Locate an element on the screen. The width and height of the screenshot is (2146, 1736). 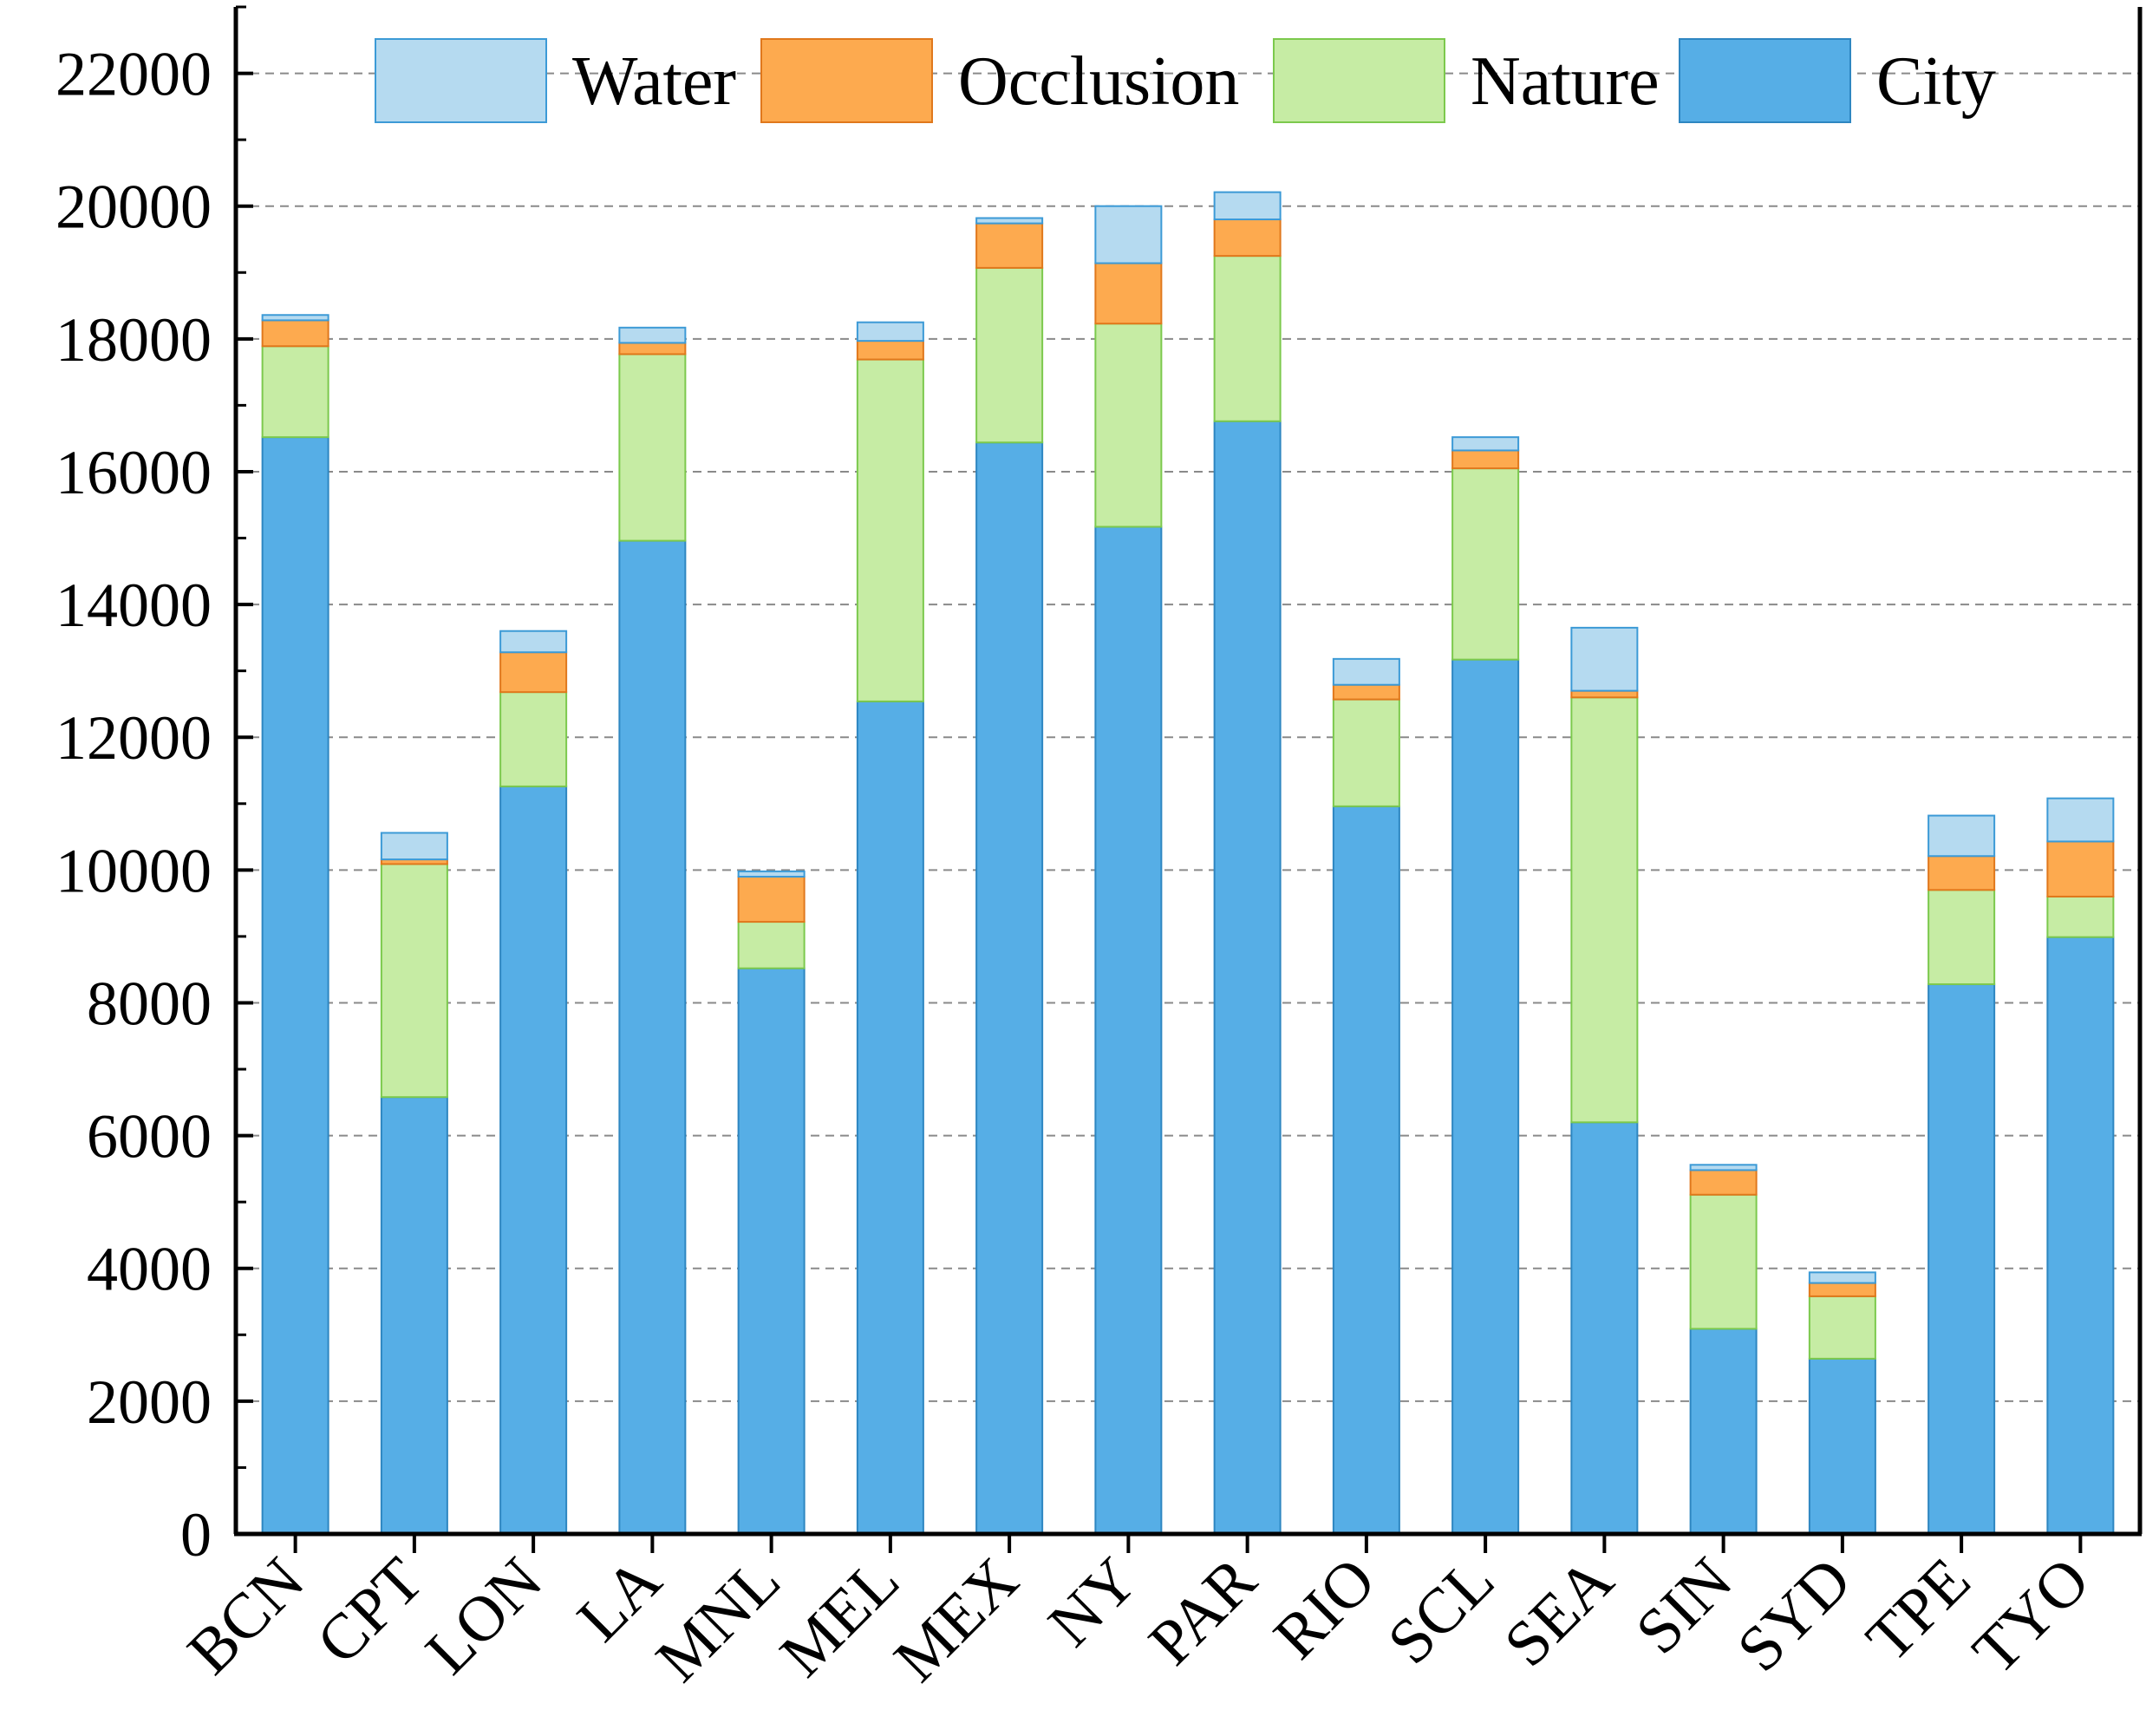
bar-stack-tyo is located at coordinates (2080, 1166).